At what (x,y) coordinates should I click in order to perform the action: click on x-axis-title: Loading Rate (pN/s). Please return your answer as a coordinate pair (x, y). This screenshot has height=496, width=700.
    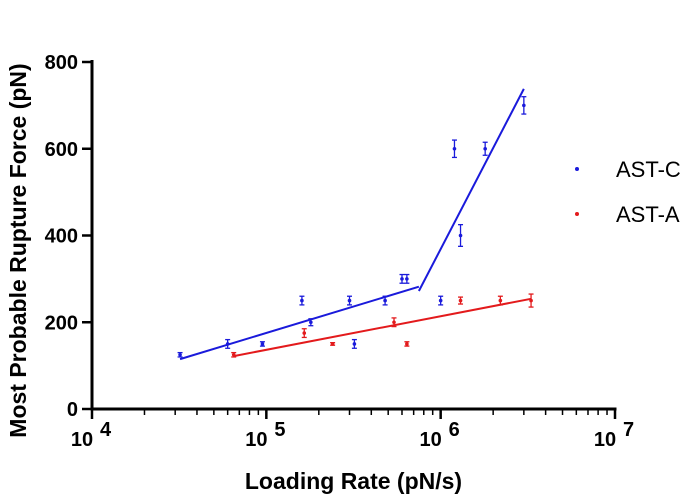
    Looking at the image, I should click on (353, 481).